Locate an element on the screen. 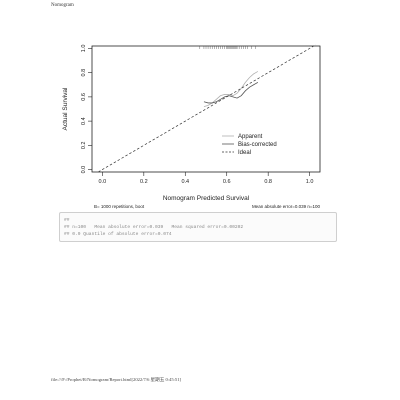 The height and width of the screenshot is (400, 400). footnote-right: Mean absolute error=0.039 n=100 is located at coordinates (286, 206).